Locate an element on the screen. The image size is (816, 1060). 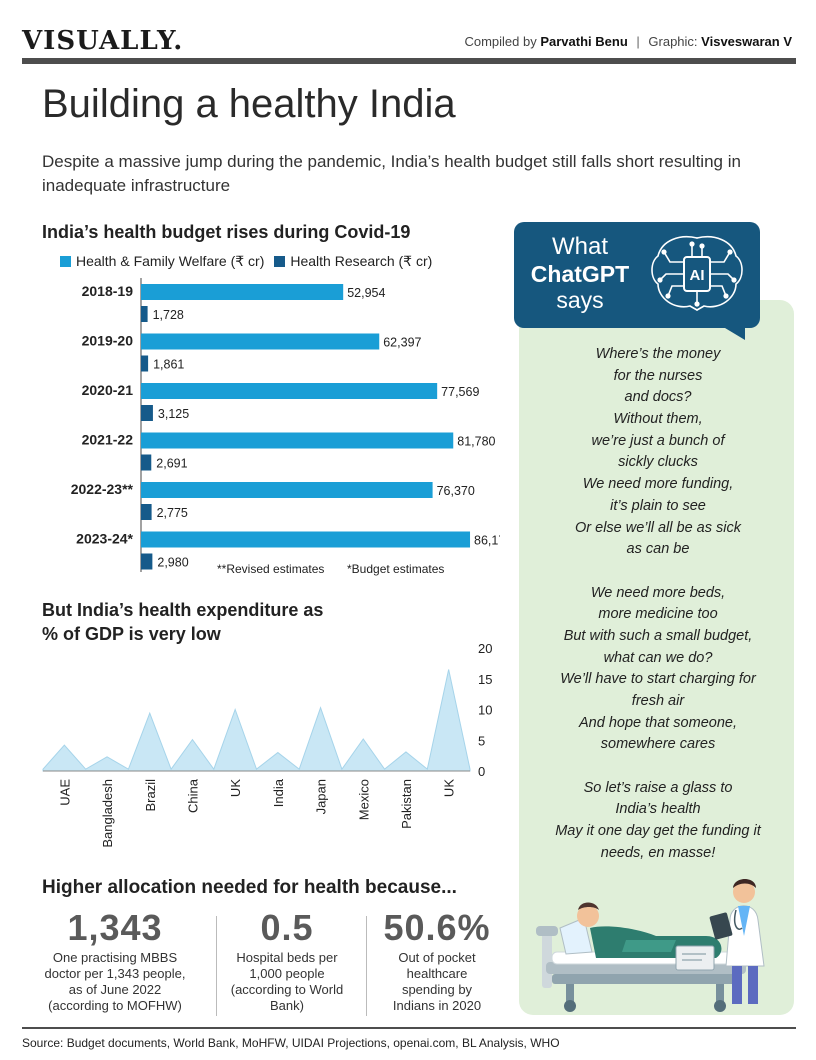
stat-beds-value: 0.5 is located at coordinates (287, 927).